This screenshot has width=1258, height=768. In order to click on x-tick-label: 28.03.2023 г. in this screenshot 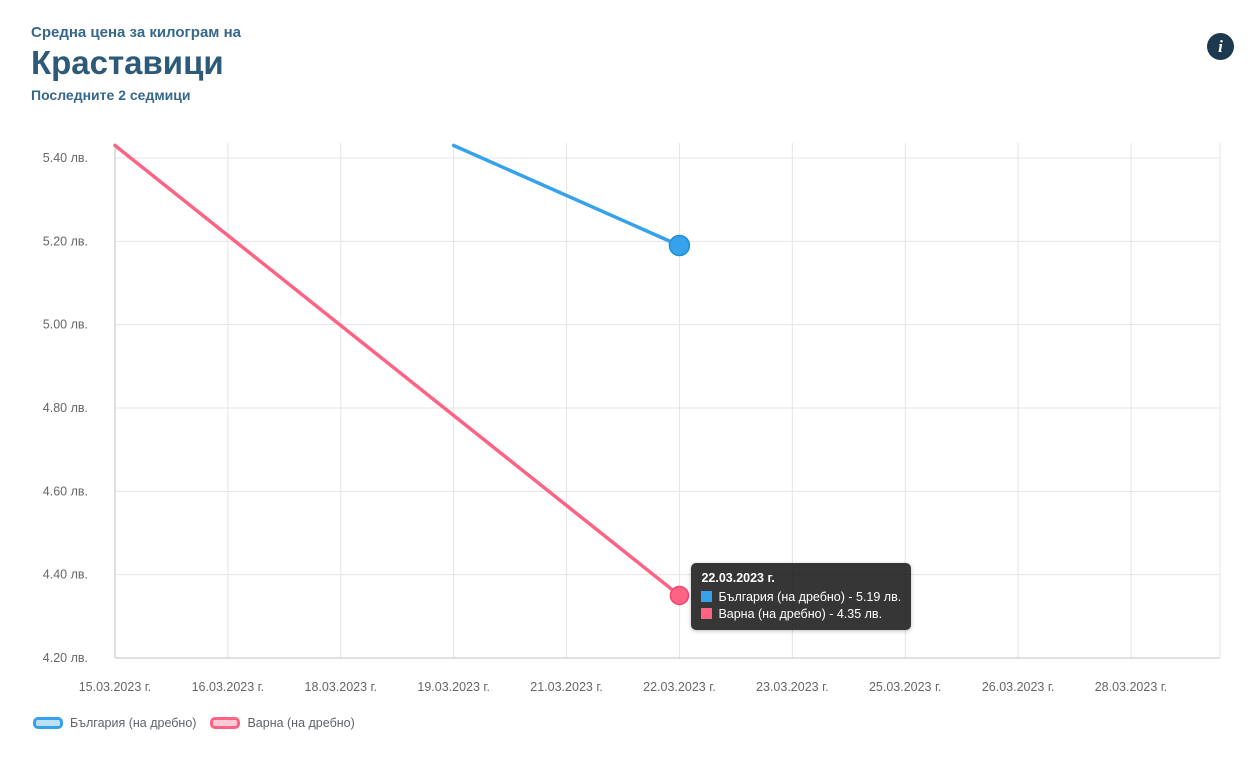, I will do `click(1131, 687)`.